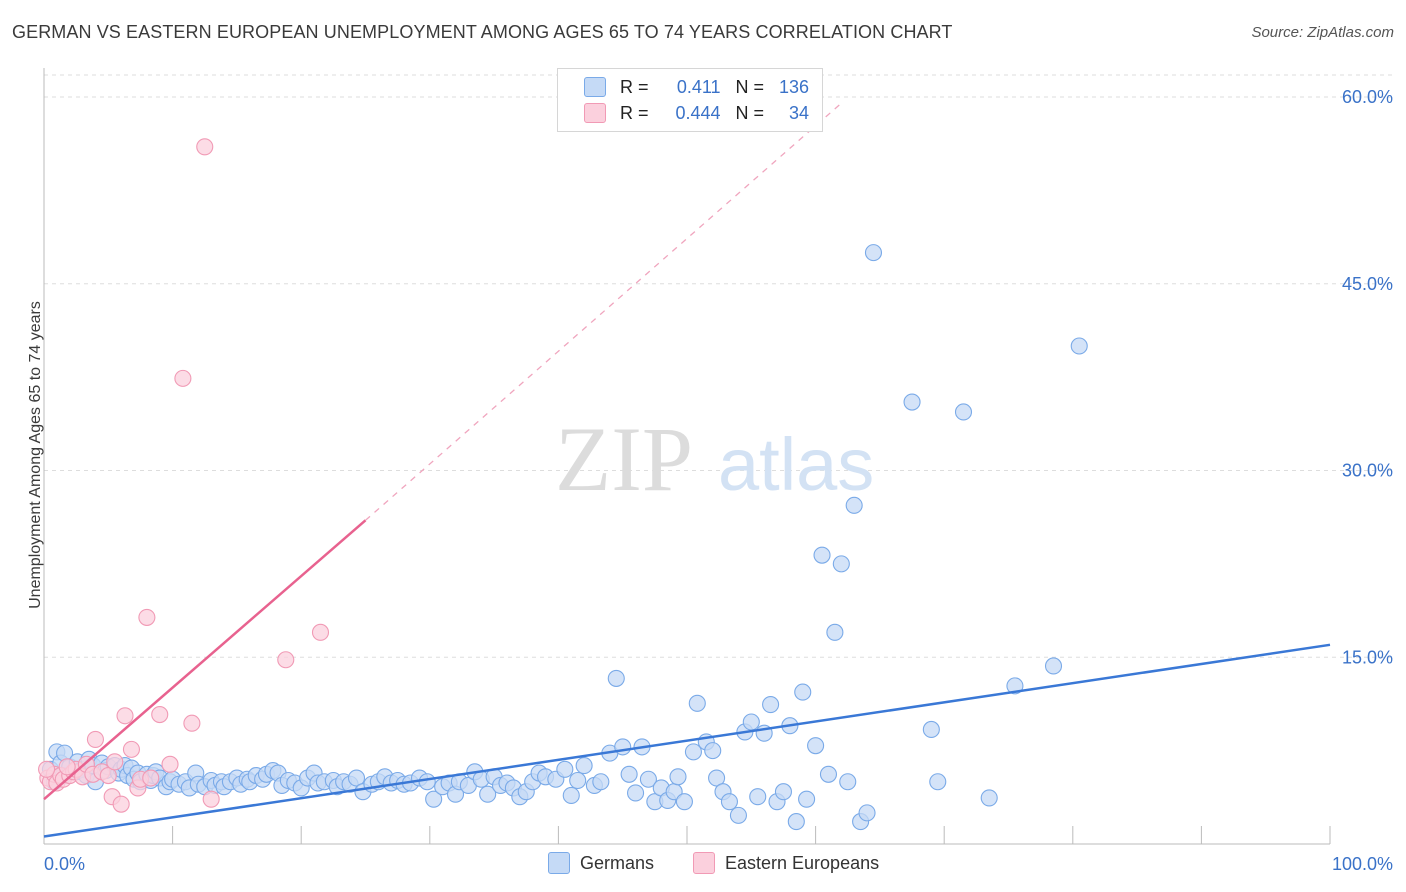  What do you see at coordinates (714, 459) in the screenshot?
I see `watermark: ZIP atlas` at bounding box center [714, 459].